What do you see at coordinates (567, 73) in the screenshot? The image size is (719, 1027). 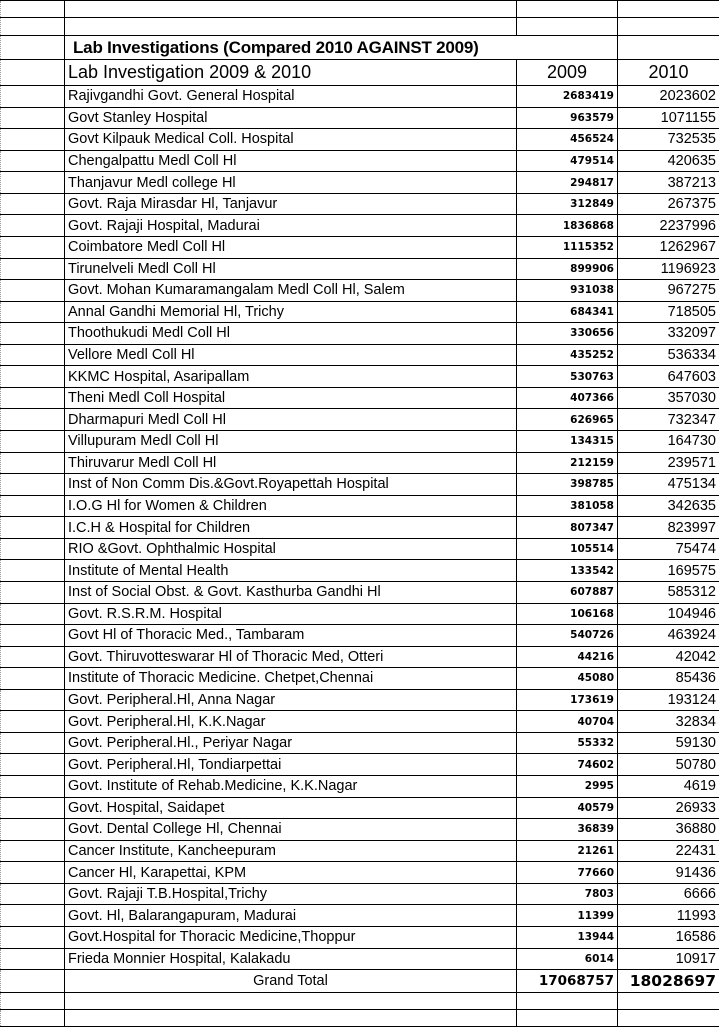 I see `header-2009: 2009` at bounding box center [567, 73].